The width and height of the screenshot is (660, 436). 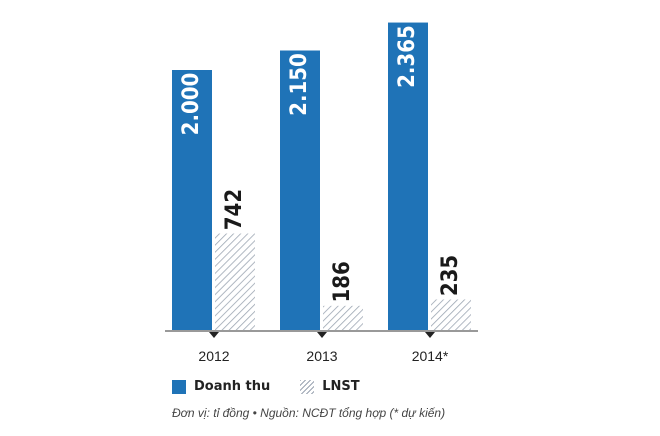 What do you see at coordinates (450, 275) in the screenshot?
I see `data-label-profit-2: 235` at bounding box center [450, 275].